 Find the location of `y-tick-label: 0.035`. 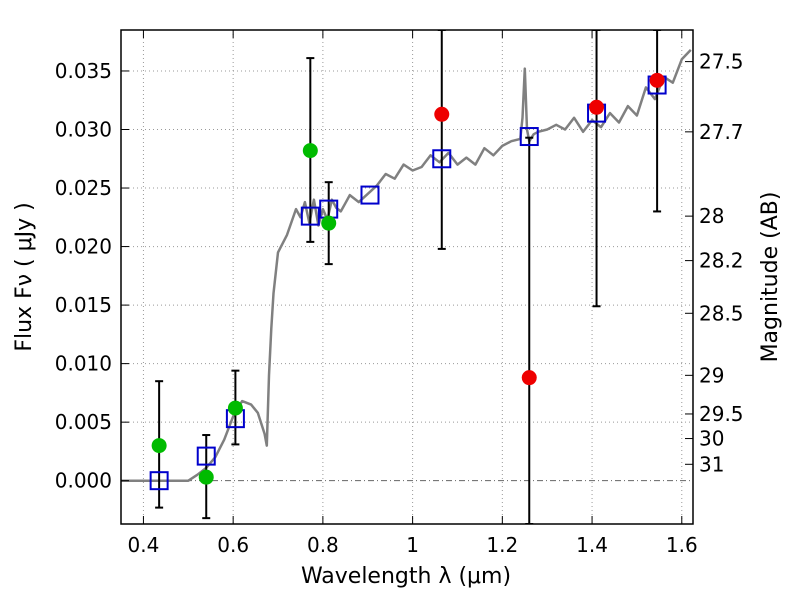

y-tick-label: 0.035 is located at coordinates (83, 71).